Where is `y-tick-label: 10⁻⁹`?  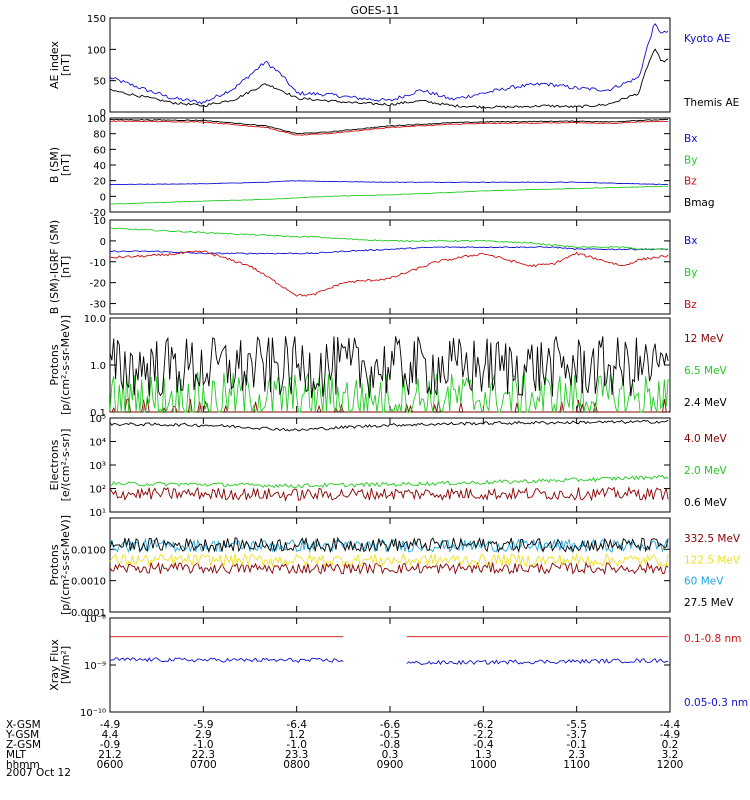
y-tick-label: 10⁻⁹ is located at coordinates (95, 666).